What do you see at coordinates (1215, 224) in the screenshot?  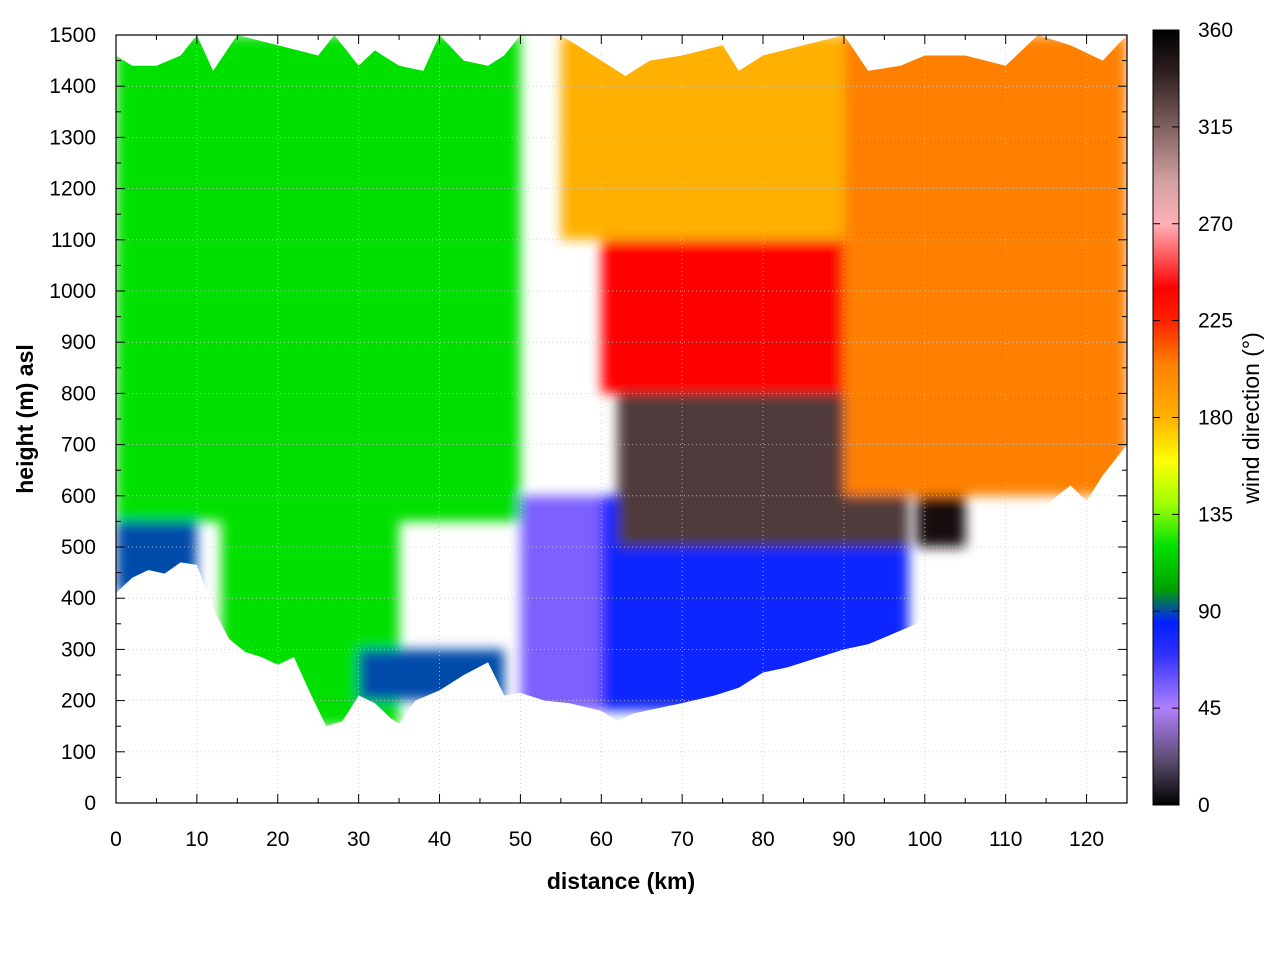 I see `colorbar-tick-label: 270` at bounding box center [1215, 224].